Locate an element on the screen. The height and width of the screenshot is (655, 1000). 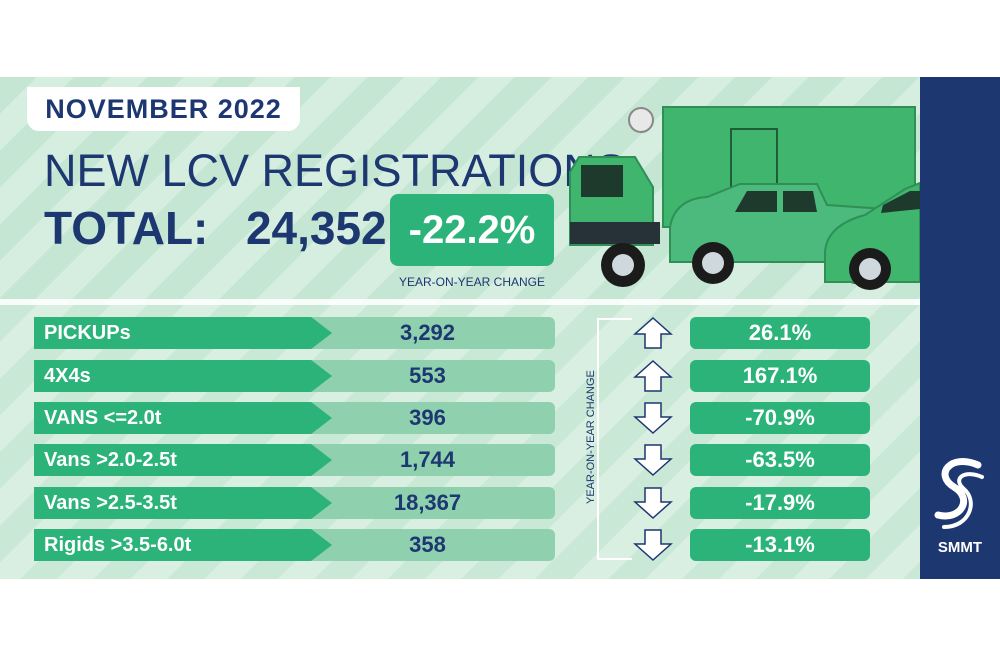
registrations-value: 3,292 is located at coordinates (427, 333).